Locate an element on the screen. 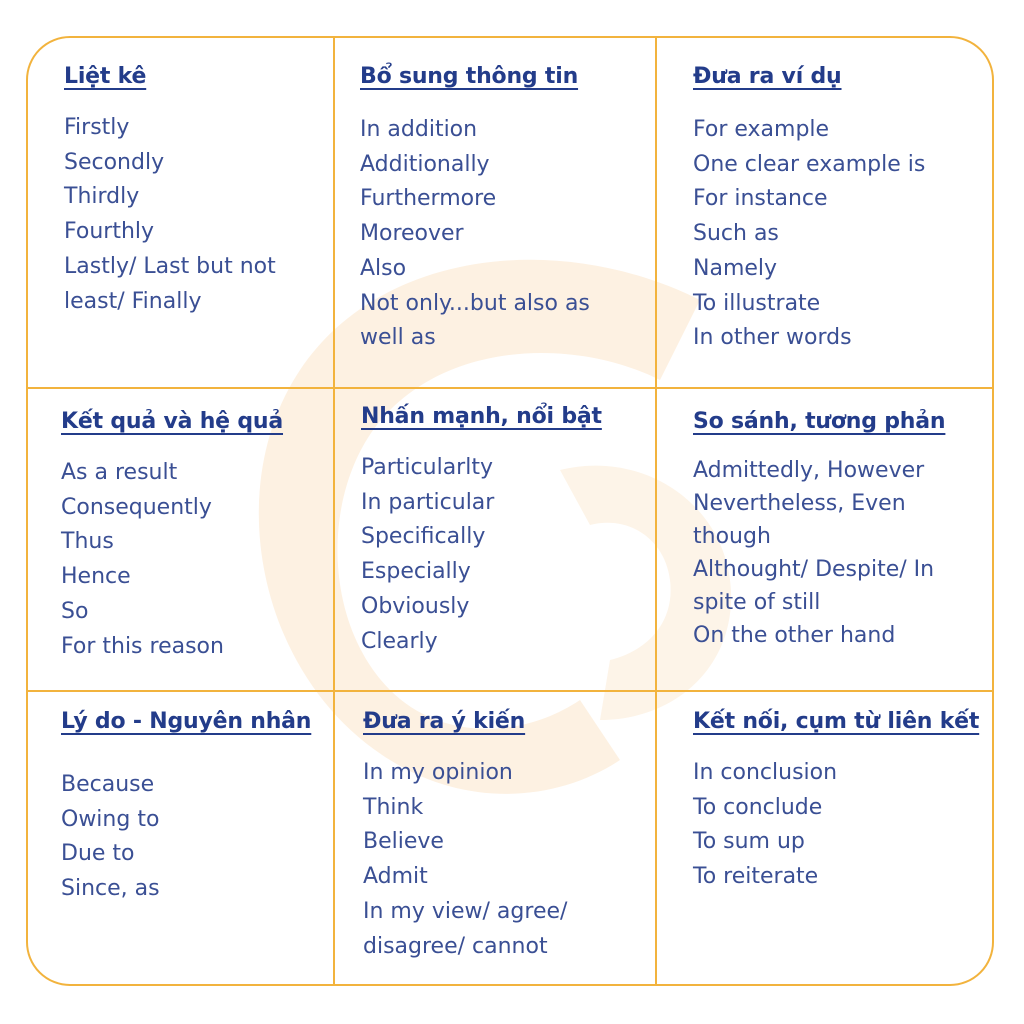  list-item: Firstly is located at coordinates (97, 127).